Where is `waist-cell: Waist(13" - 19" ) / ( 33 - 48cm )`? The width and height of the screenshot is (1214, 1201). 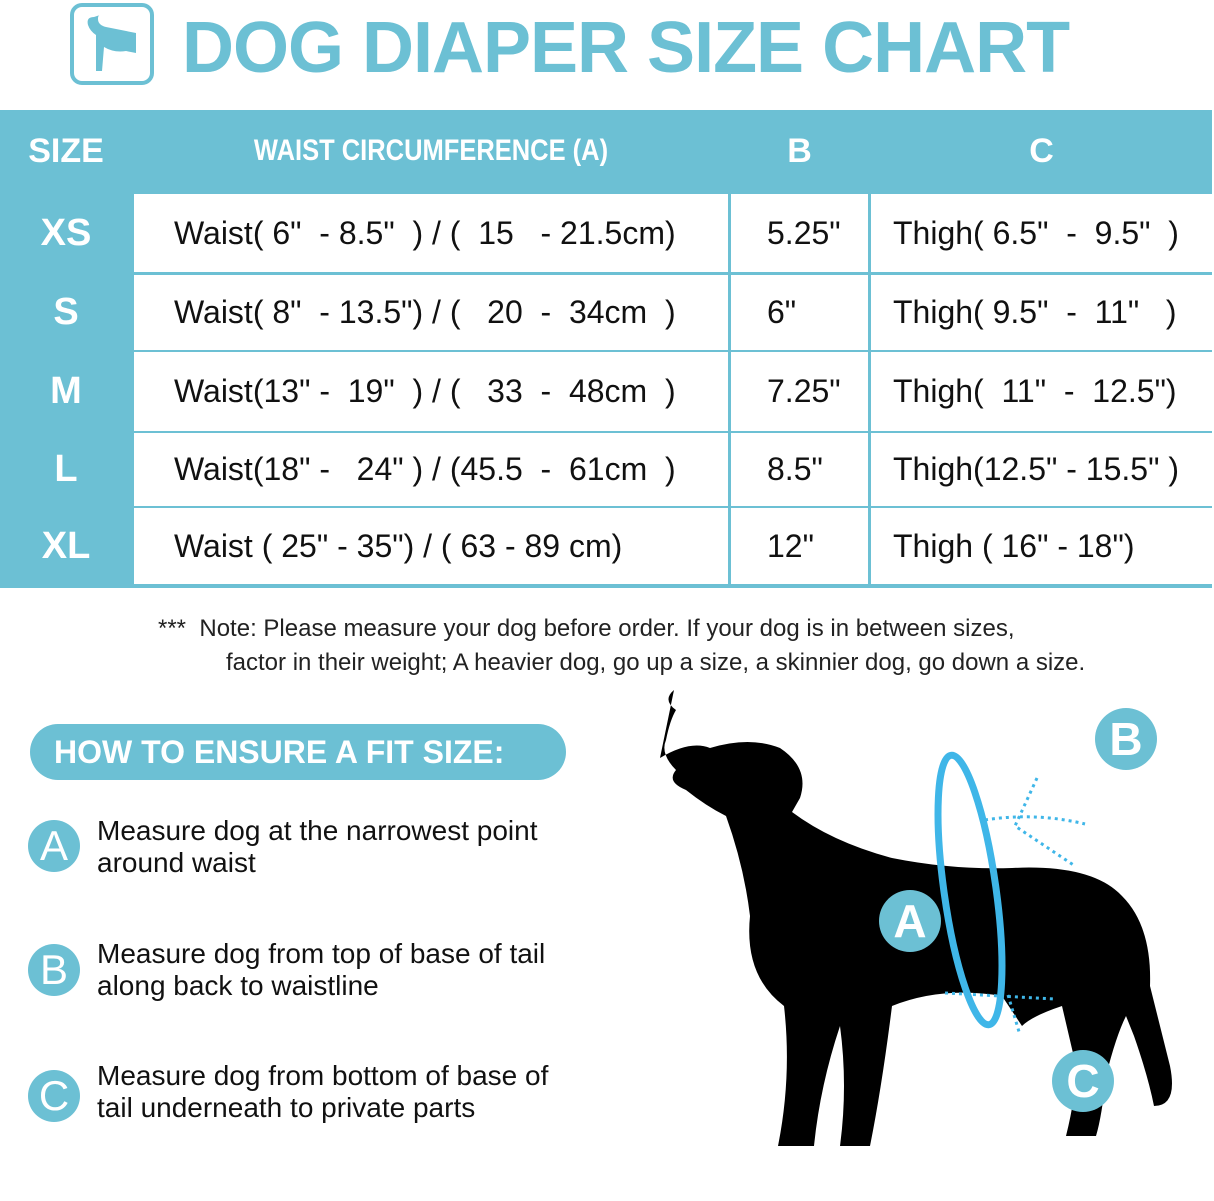
waist-cell: Waist(13" - 19" ) / ( 33 - 48cm ) is located at coordinates (431, 391).